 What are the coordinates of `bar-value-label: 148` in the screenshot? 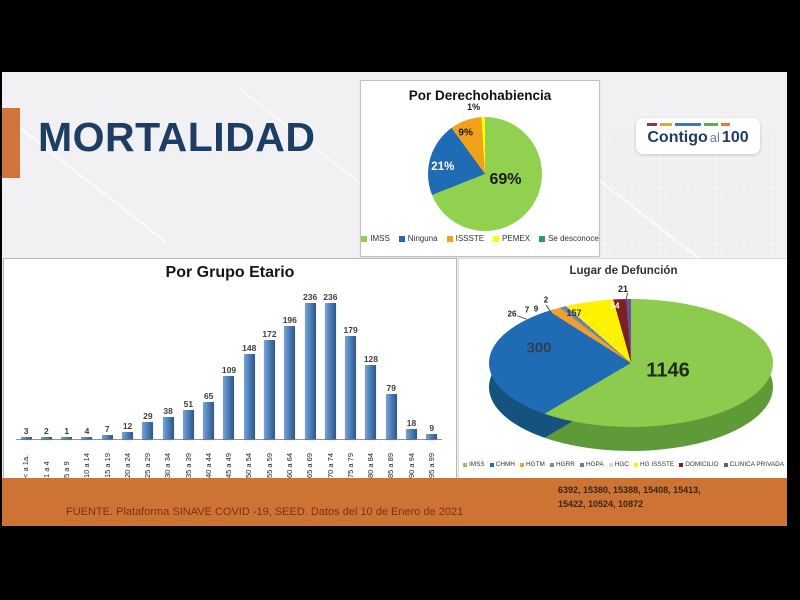 It's located at (249, 347).